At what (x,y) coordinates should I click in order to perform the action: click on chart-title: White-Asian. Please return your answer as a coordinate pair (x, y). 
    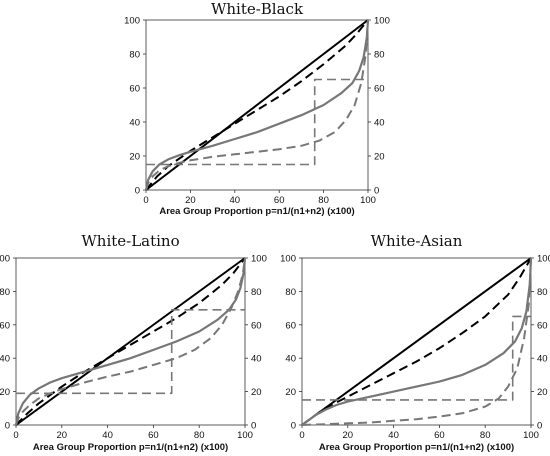
    Looking at the image, I should click on (417, 241).